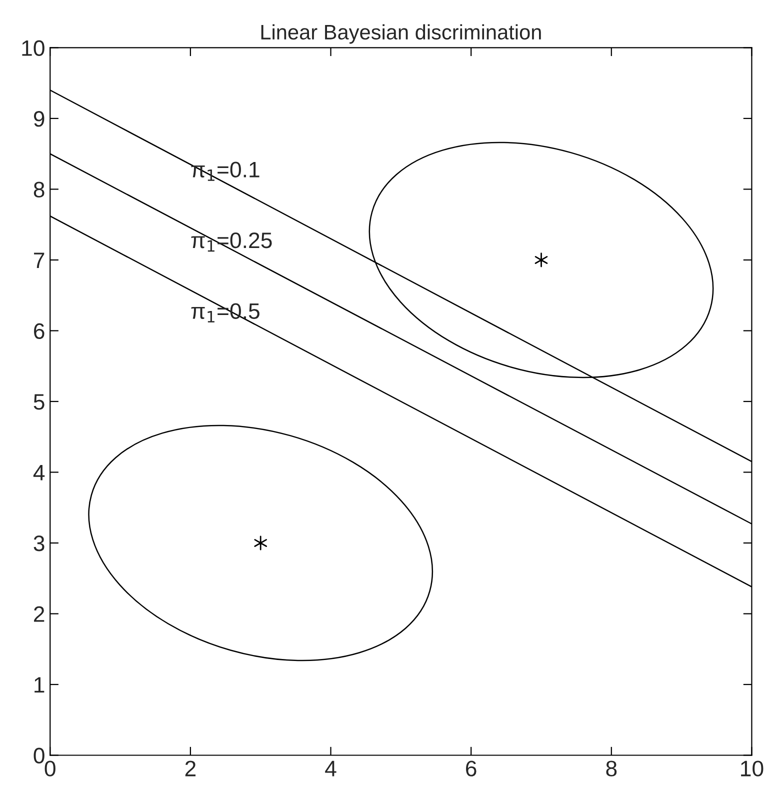  Describe the element at coordinates (39, 544) in the screenshot. I see `y-tick-label: 3` at that location.